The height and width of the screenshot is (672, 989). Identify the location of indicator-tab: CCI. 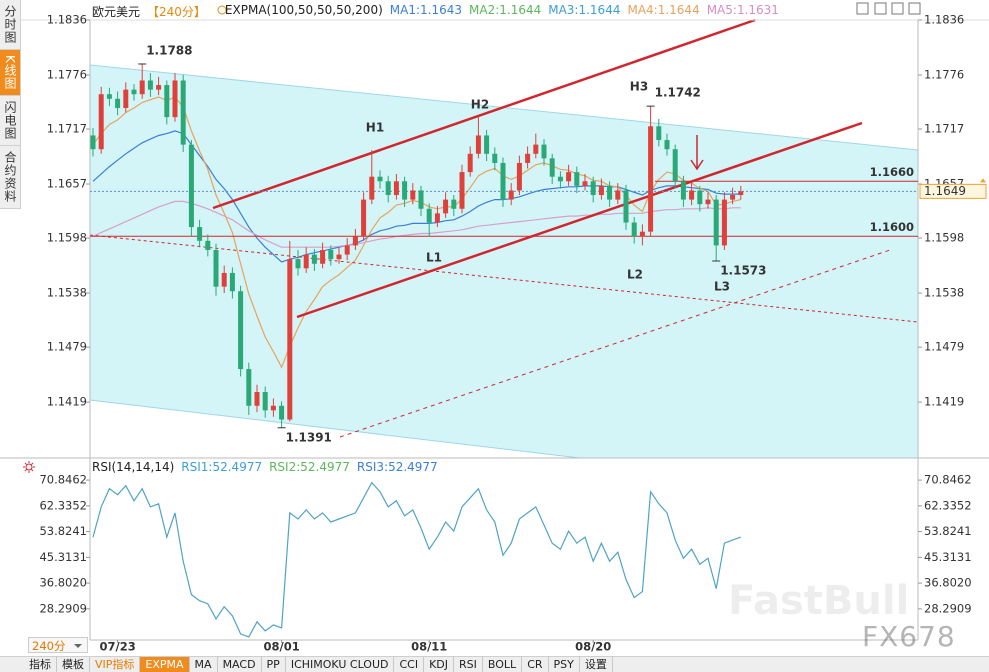
(409, 664).